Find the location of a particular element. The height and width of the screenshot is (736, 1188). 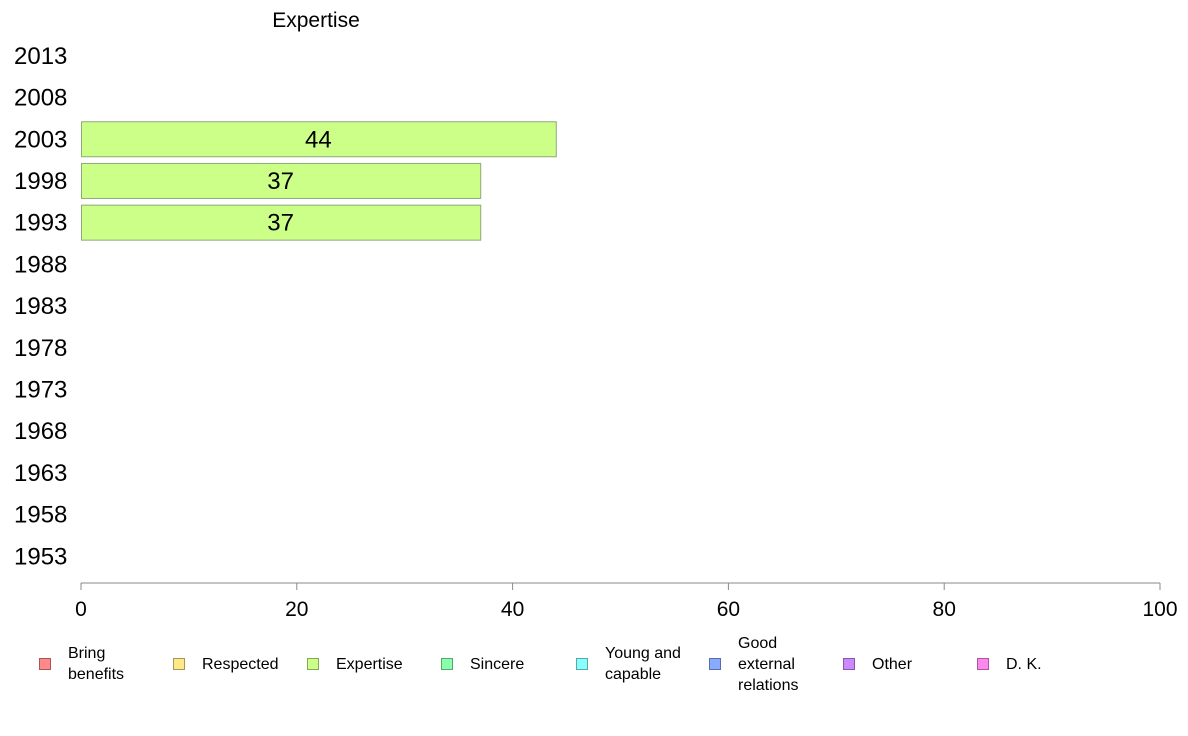

legend-label: Other is located at coordinates (892, 664).